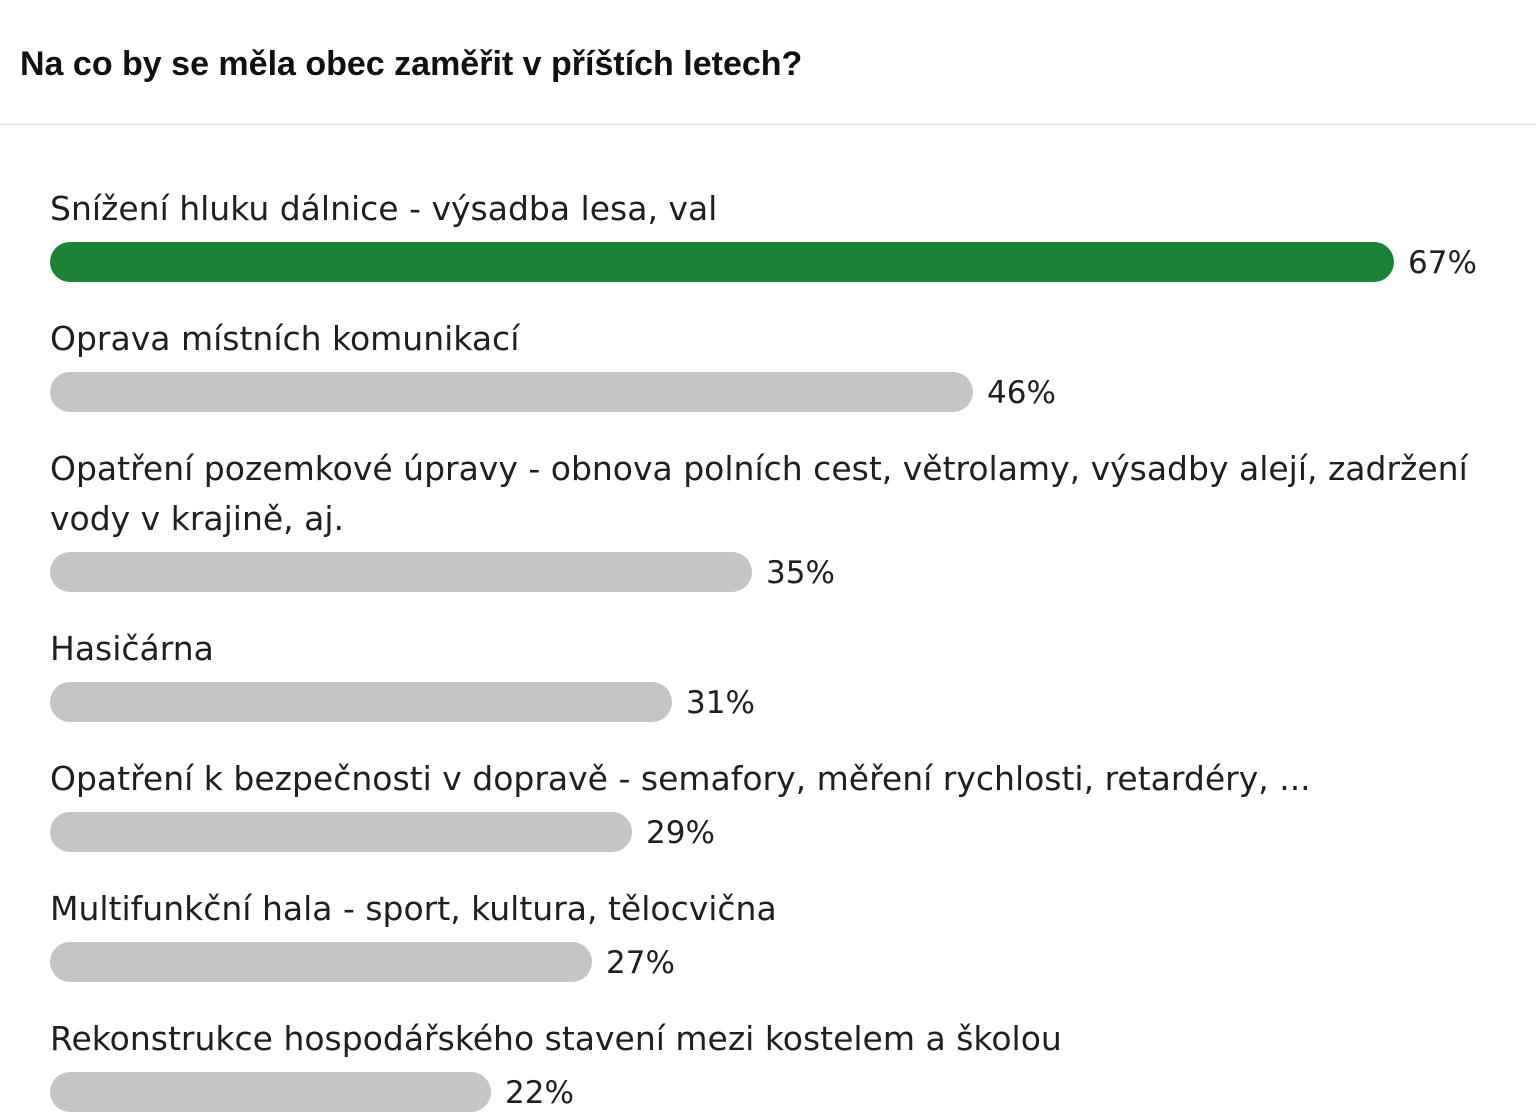 The height and width of the screenshot is (1114, 1536). What do you see at coordinates (539, 1093) in the screenshot?
I see `percentage-label: 22%` at bounding box center [539, 1093].